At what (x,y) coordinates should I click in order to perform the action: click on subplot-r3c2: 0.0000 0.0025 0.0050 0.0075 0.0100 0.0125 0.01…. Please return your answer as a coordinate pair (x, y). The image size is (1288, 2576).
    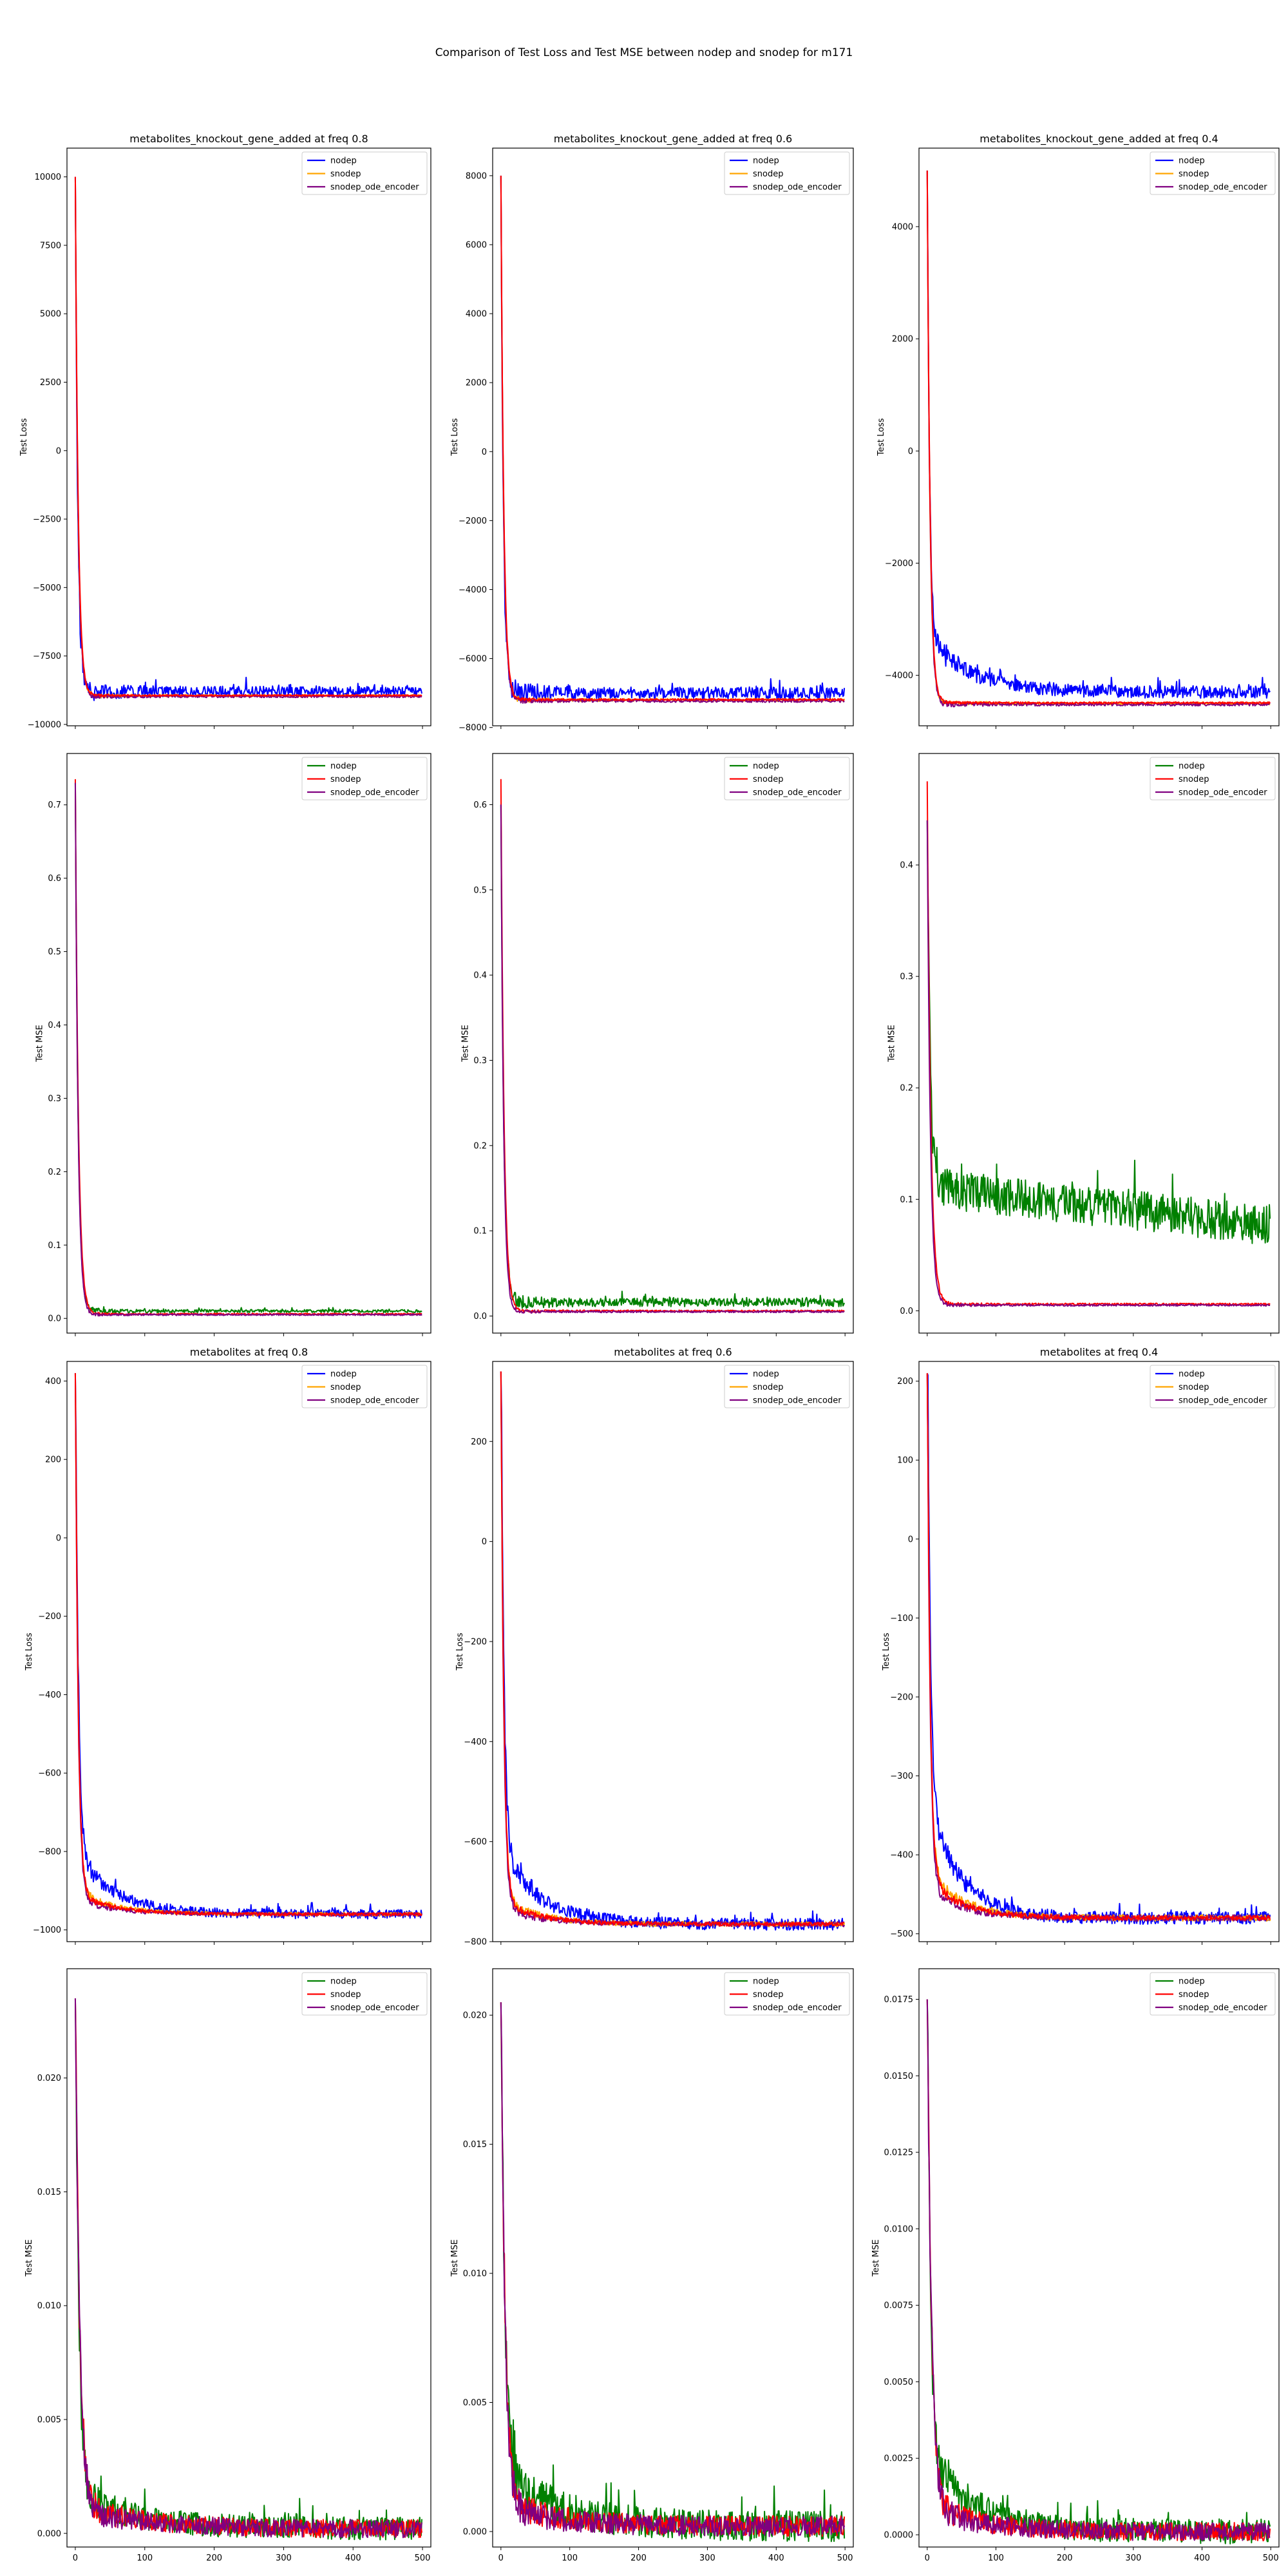
    Looking at the image, I should click on (1075, 2265).